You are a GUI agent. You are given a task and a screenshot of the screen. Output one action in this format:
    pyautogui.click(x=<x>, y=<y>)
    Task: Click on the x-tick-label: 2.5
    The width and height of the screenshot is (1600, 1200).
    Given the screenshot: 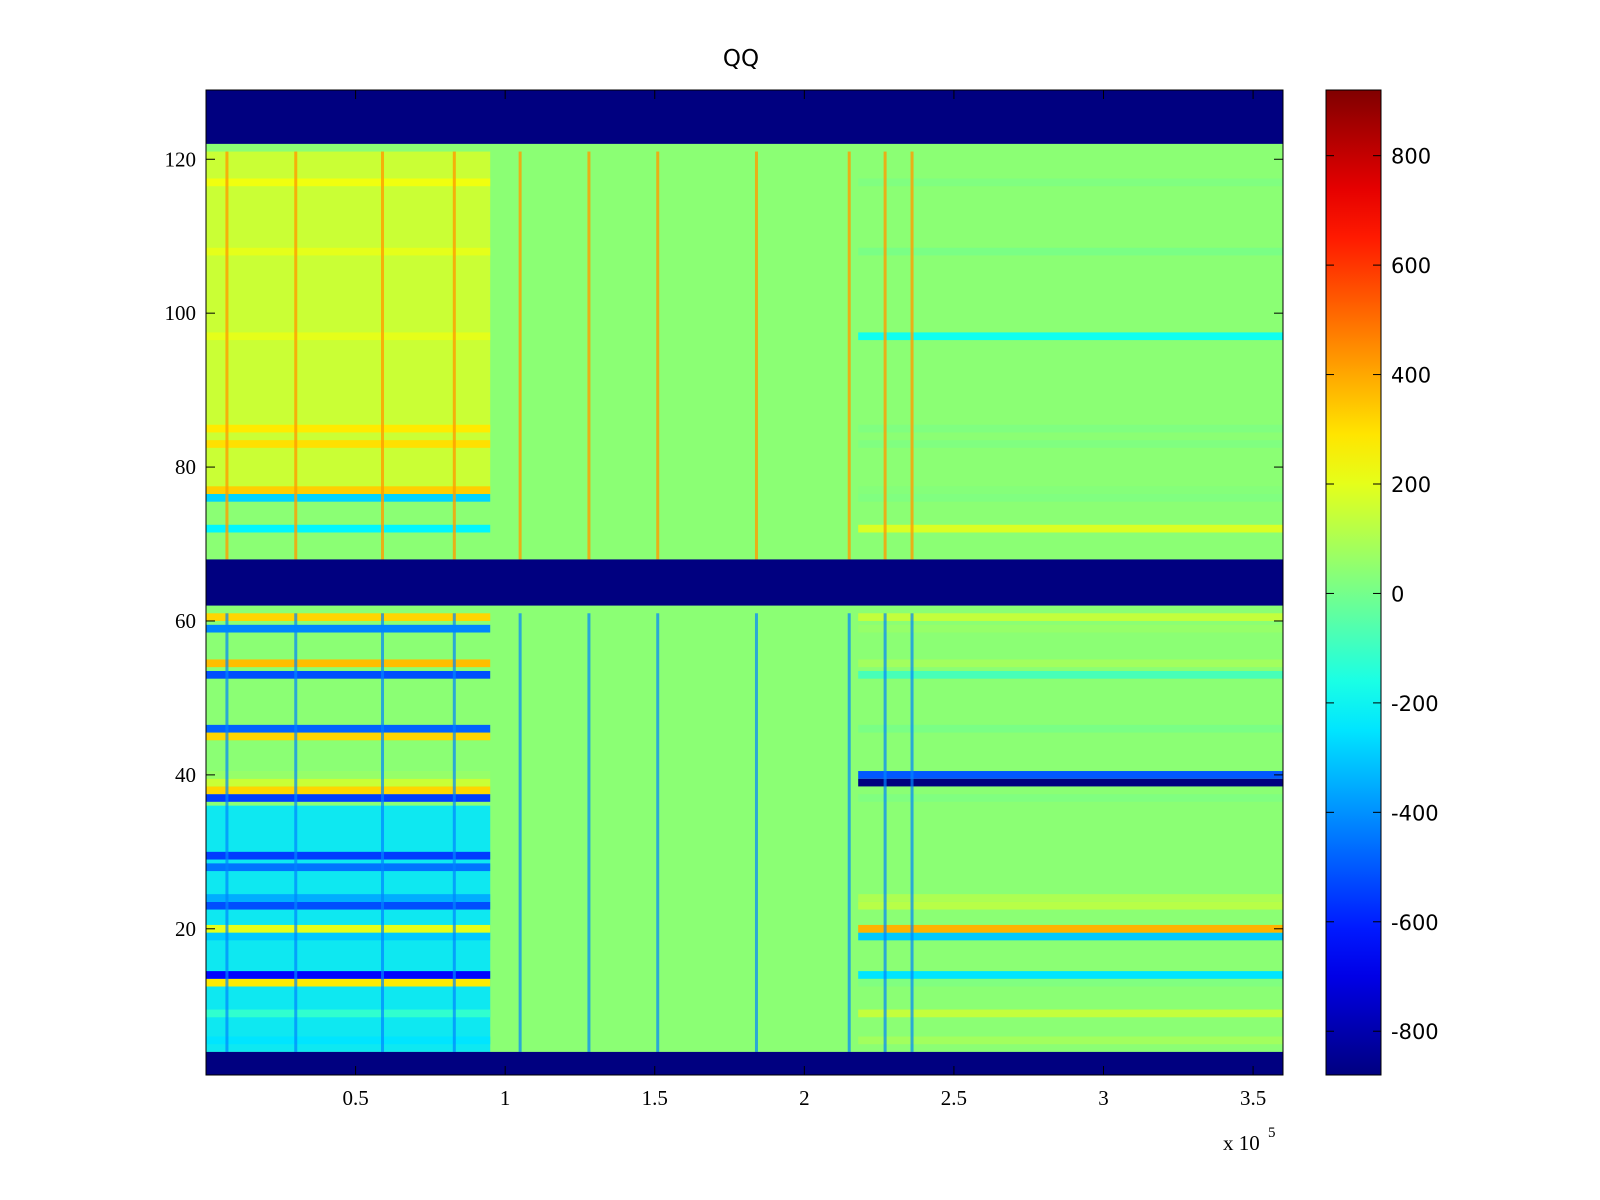 What is the action you would take?
    pyautogui.click(x=954, y=1098)
    